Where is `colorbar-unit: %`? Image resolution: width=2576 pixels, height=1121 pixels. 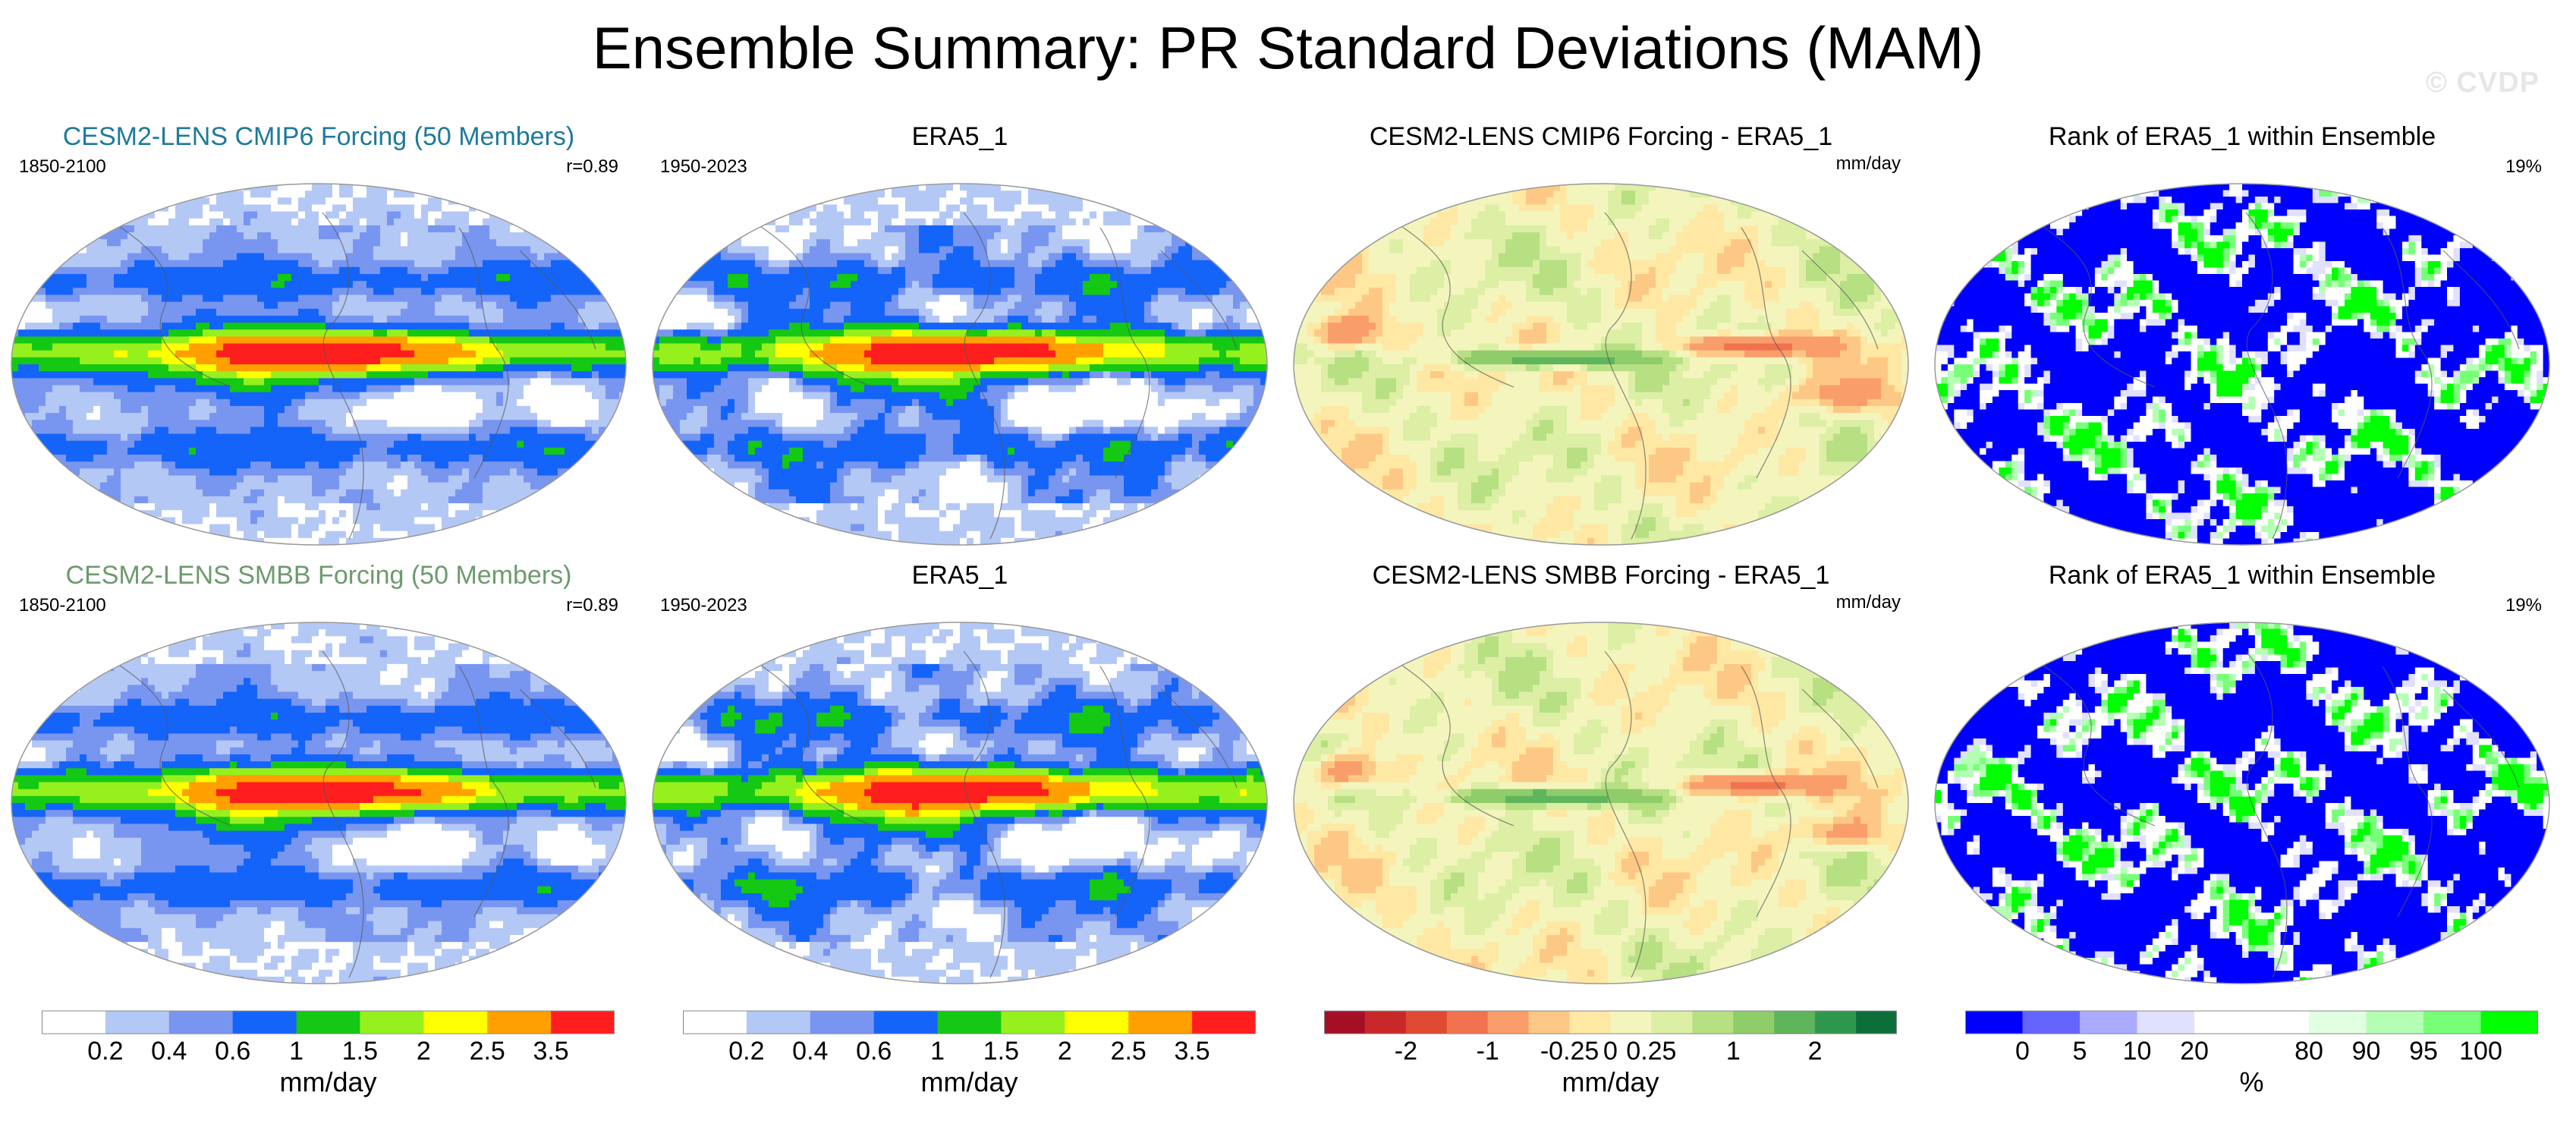 colorbar-unit: % is located at coordinates (2251, 1082).